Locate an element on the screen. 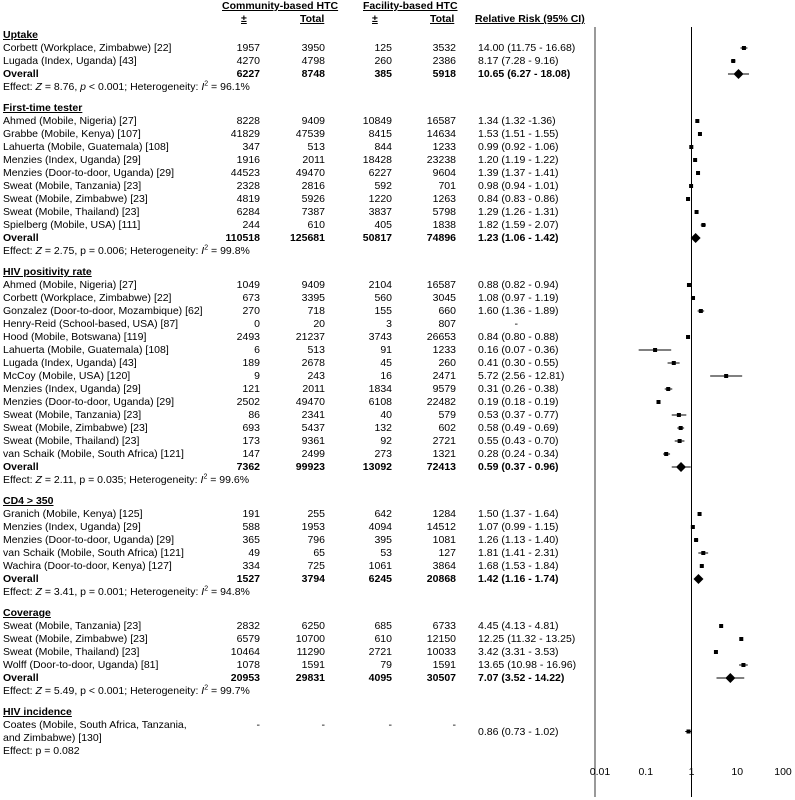 This screenshot has height=800, width=795. overall-rr-value: 1.42 (1.16 - 1.74) is located at coordinates (518, 579).